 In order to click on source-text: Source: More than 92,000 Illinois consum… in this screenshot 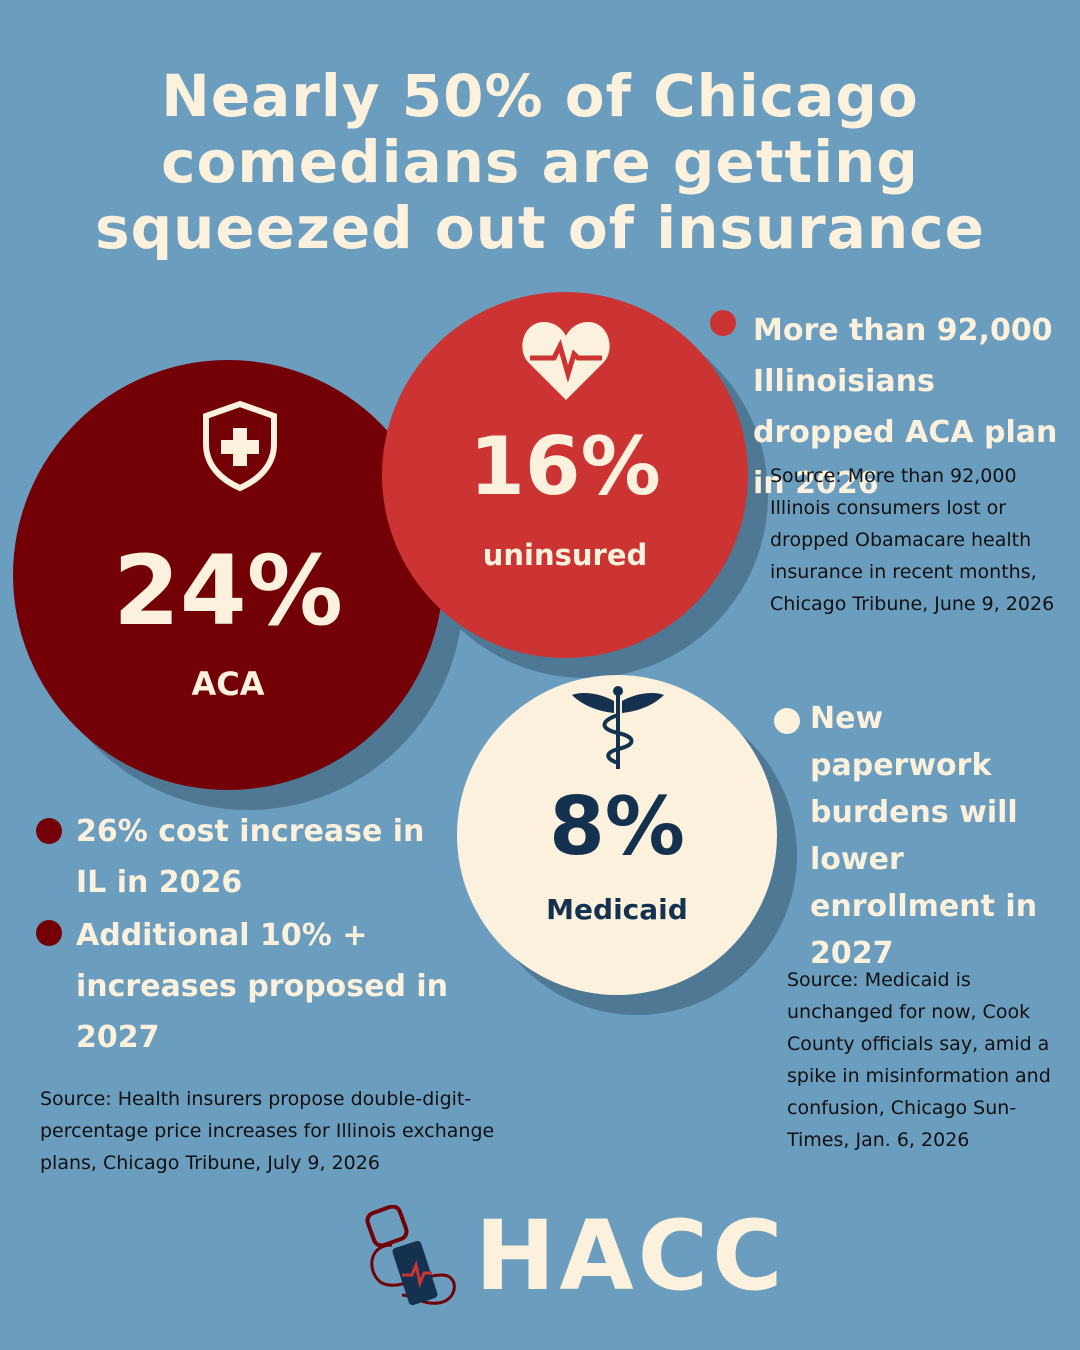, I will do `click(912, 540)`.